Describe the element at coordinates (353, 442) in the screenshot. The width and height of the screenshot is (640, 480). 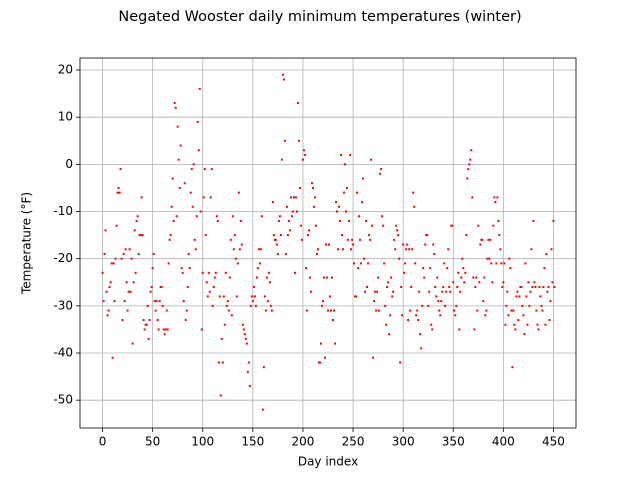
I see `x-tick-label: 250` at that location.